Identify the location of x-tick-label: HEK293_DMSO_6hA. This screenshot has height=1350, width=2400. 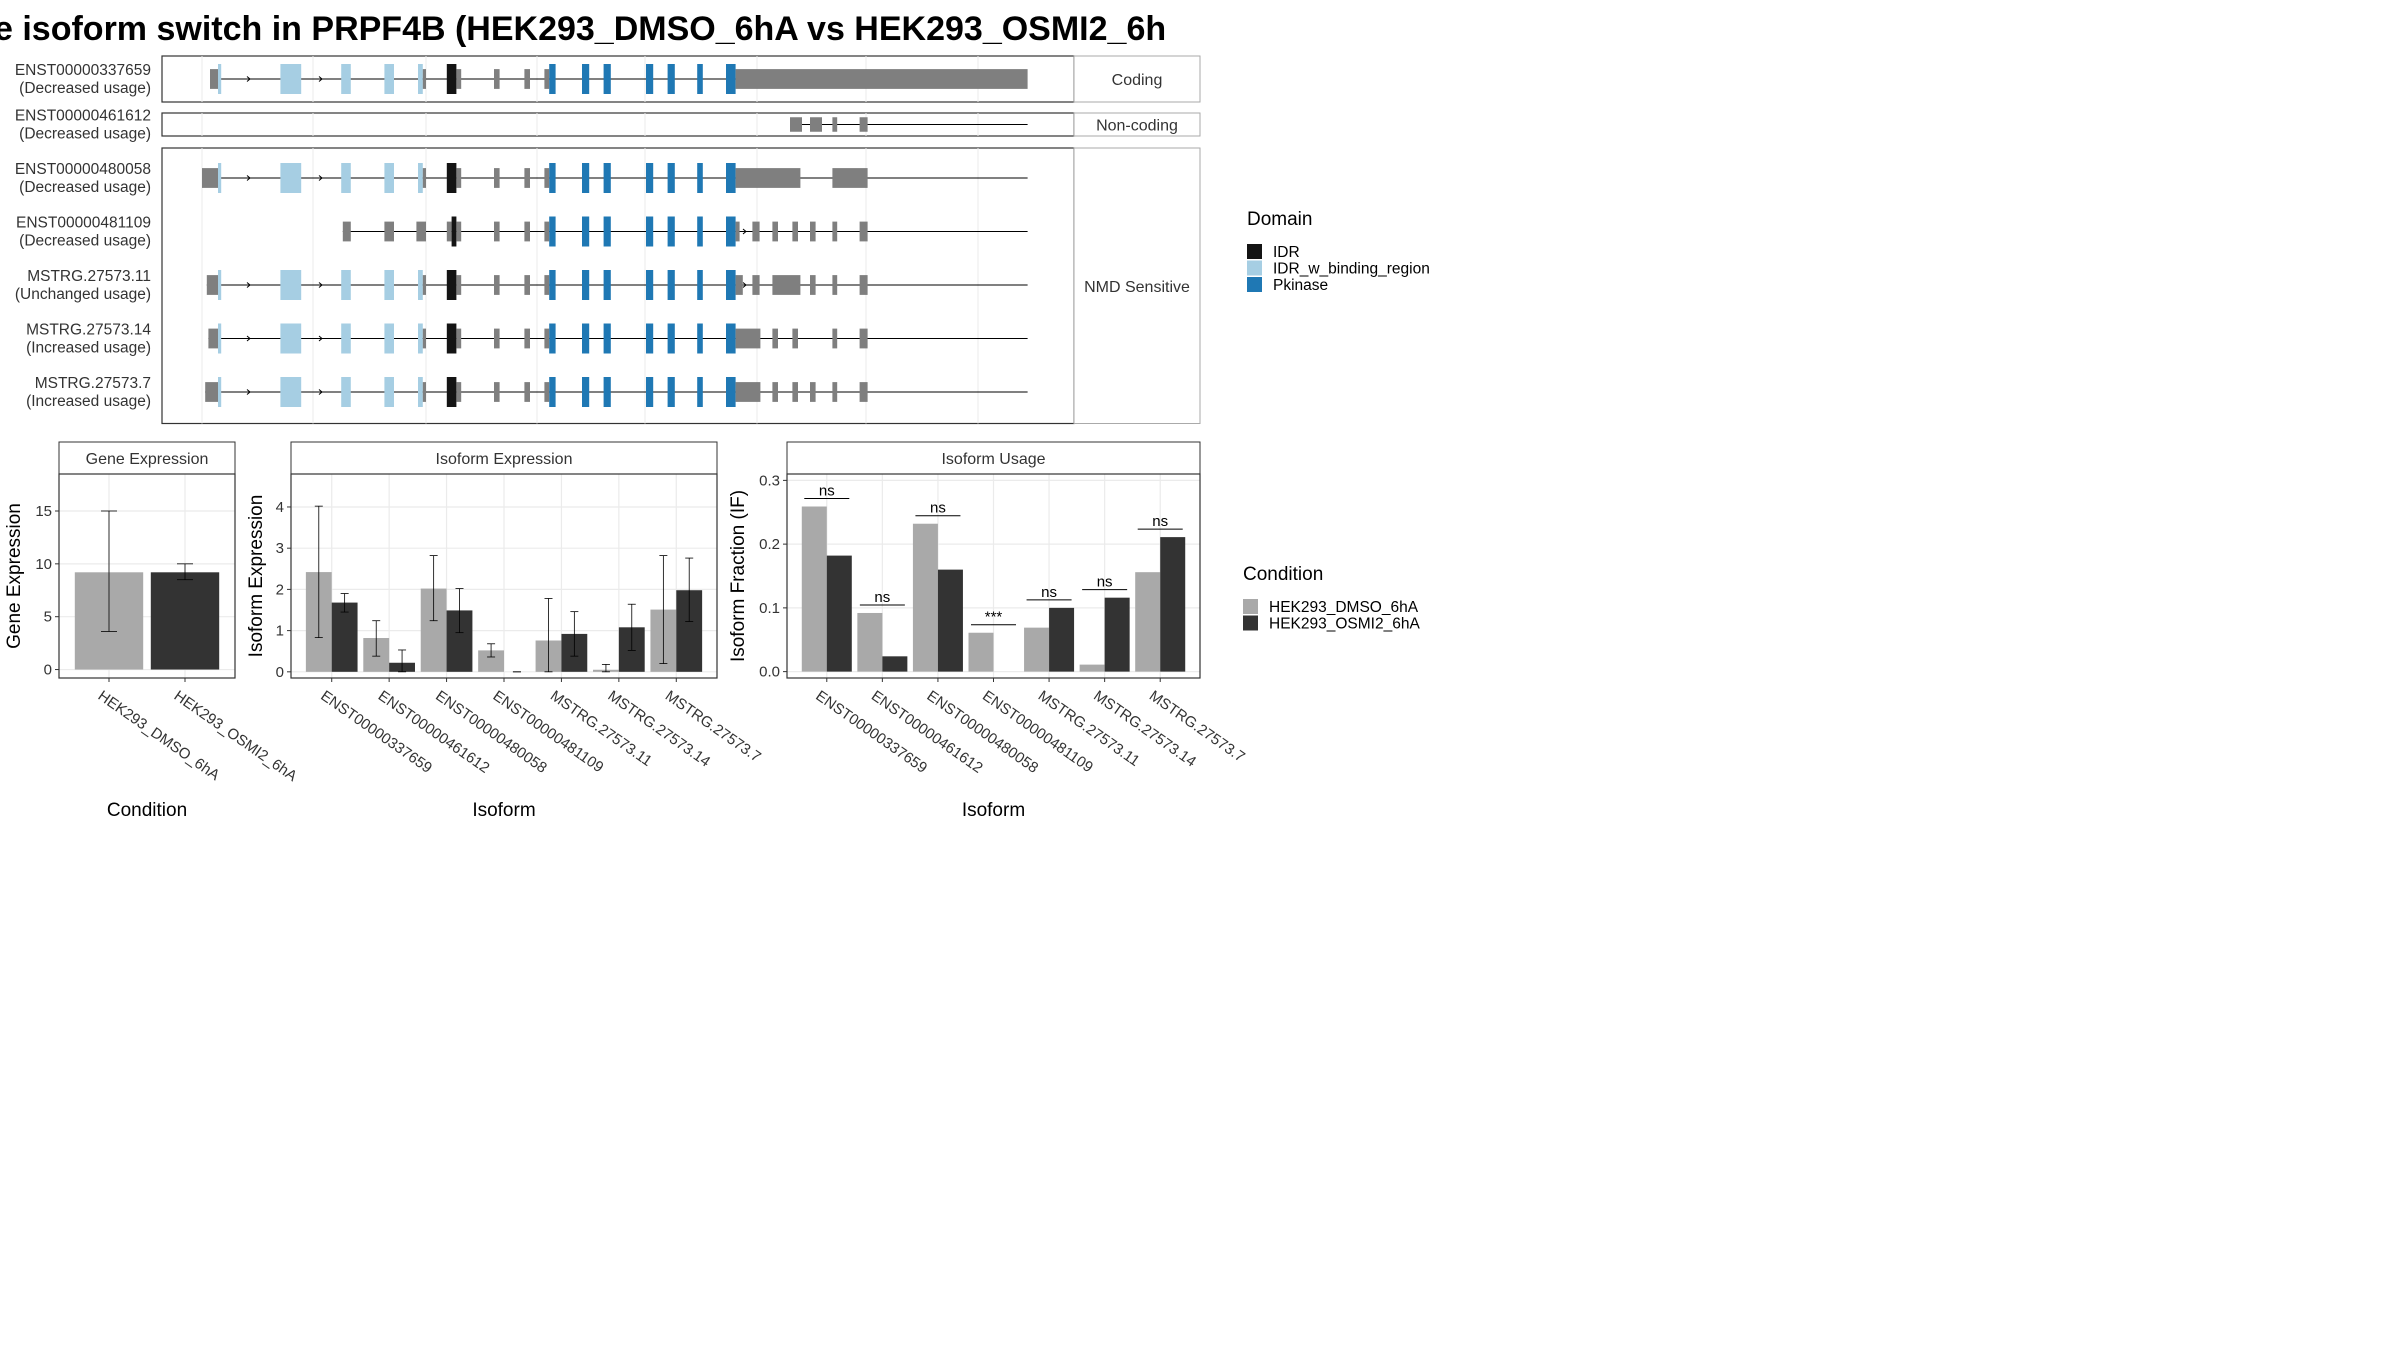
(159, 735).